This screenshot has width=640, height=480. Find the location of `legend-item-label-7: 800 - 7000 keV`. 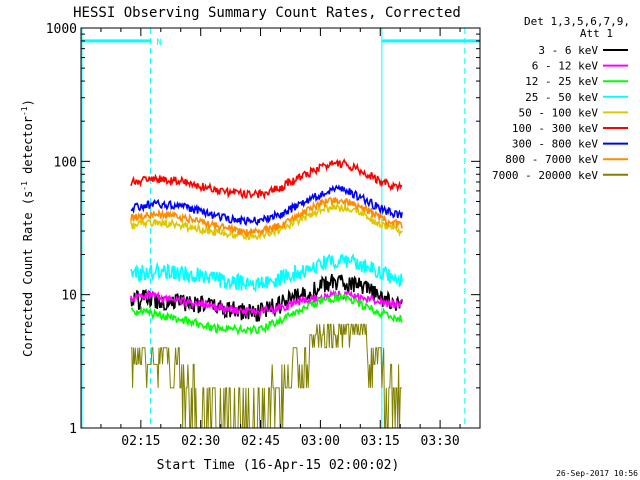

legend-item-label-7: 800 - 7000 keV is located at coordinates (551, 159).